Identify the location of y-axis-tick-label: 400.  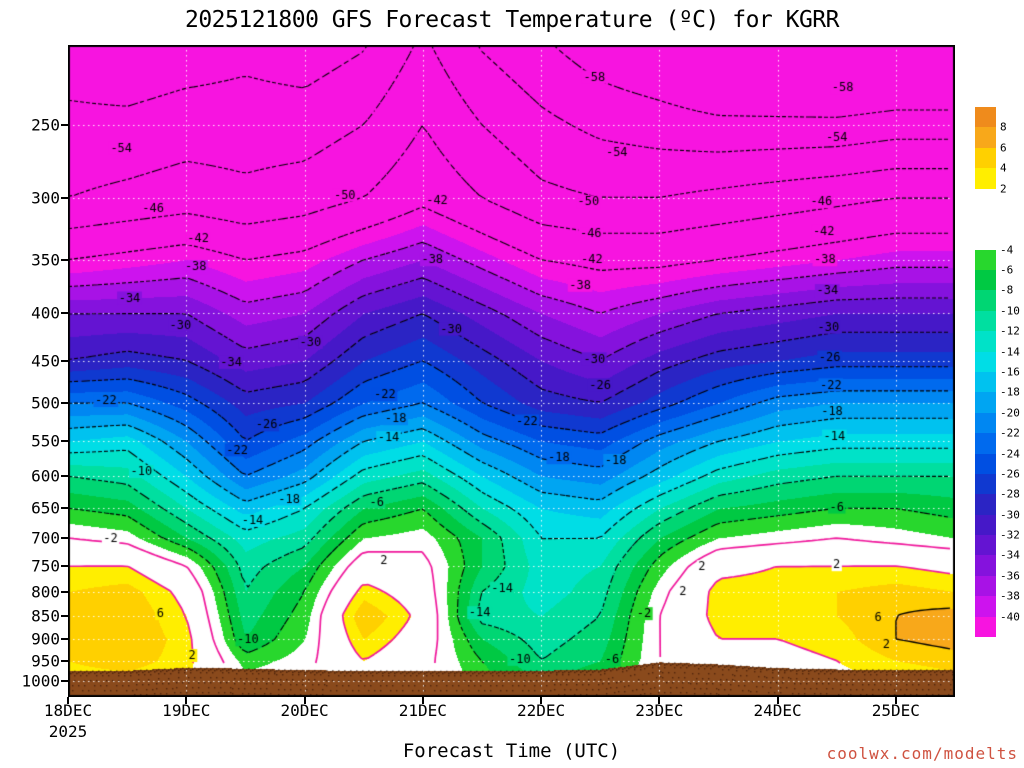
(45, 313).